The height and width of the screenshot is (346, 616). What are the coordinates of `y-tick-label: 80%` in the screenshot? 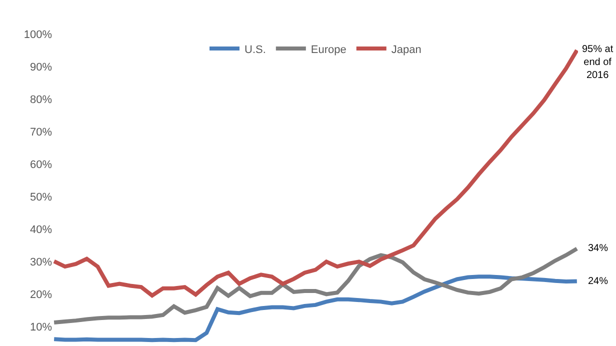 It's located at (41, 100).